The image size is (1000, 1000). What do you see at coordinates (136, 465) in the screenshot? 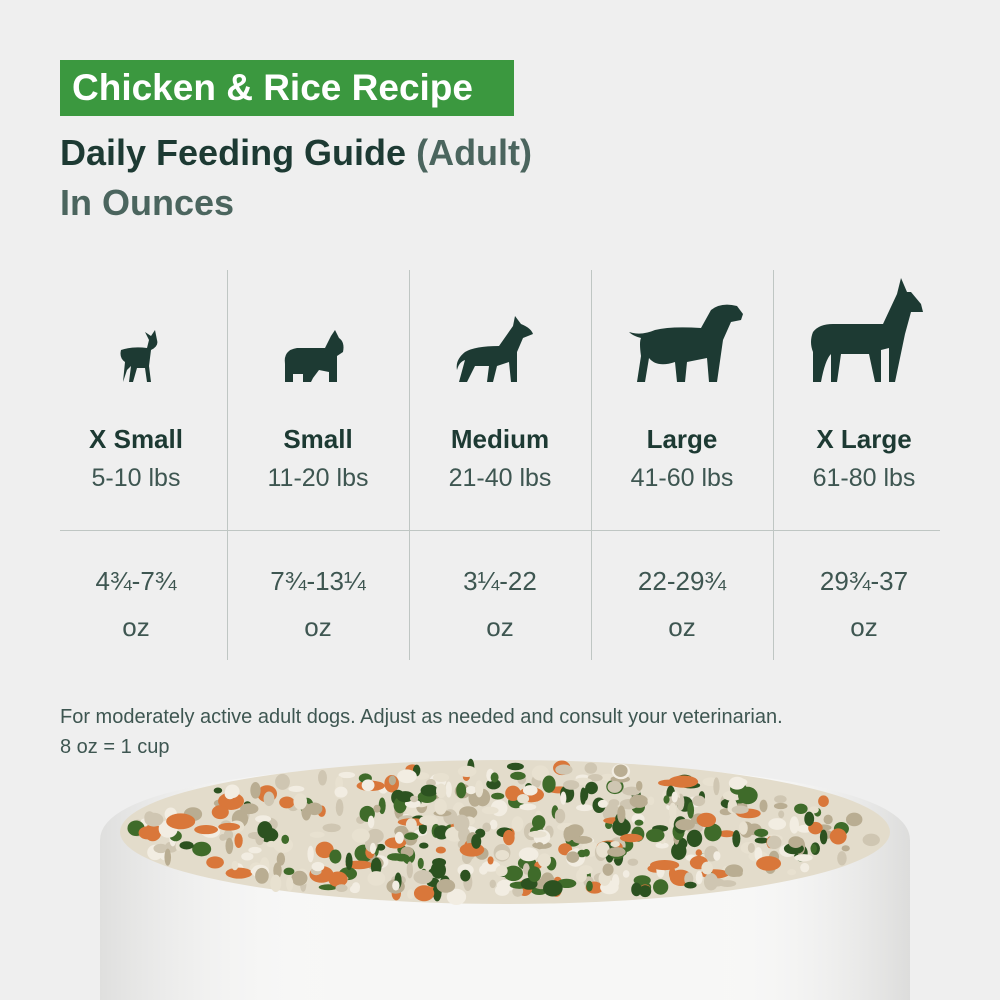
I see `size-column: X Small 5-10 lbs 4¾-7¾ oz` at bounding box center [136, 465].